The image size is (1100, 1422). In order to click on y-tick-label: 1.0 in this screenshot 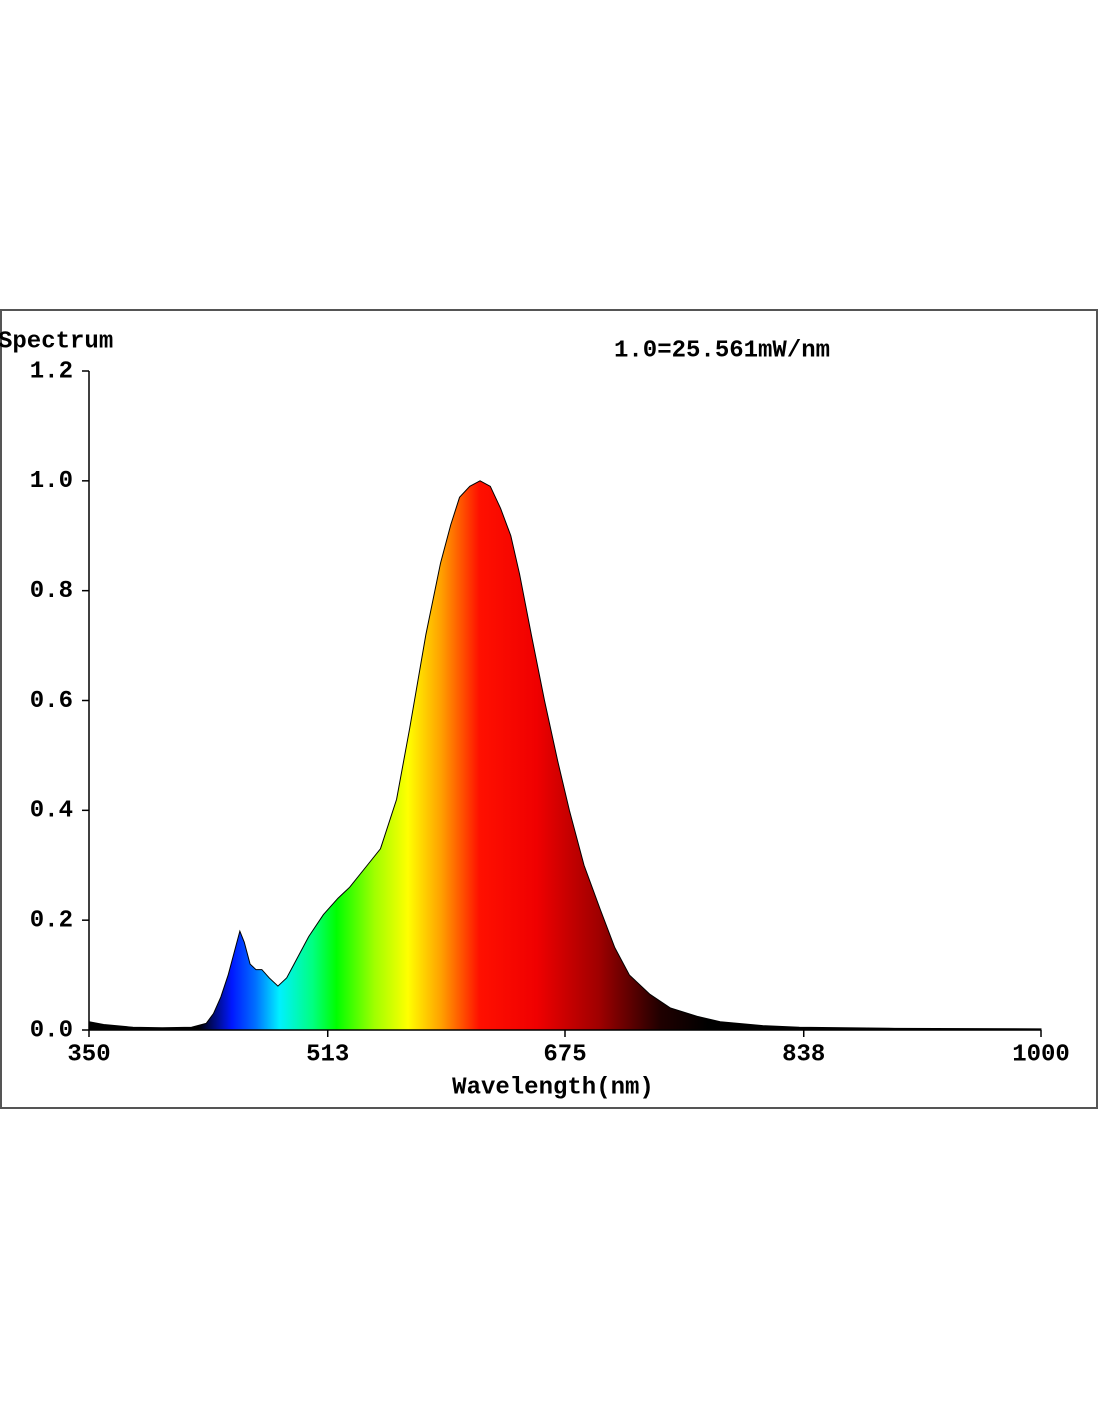, I will do `click(51, 481)`.